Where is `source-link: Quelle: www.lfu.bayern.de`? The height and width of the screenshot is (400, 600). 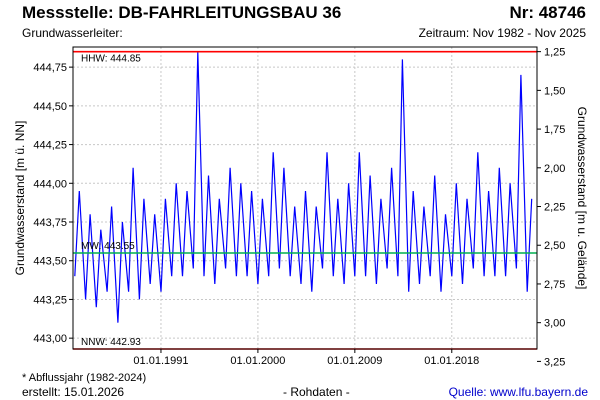 source-link: Quelle: www.lfu.bayern.de is located at coordinates (518, 392).